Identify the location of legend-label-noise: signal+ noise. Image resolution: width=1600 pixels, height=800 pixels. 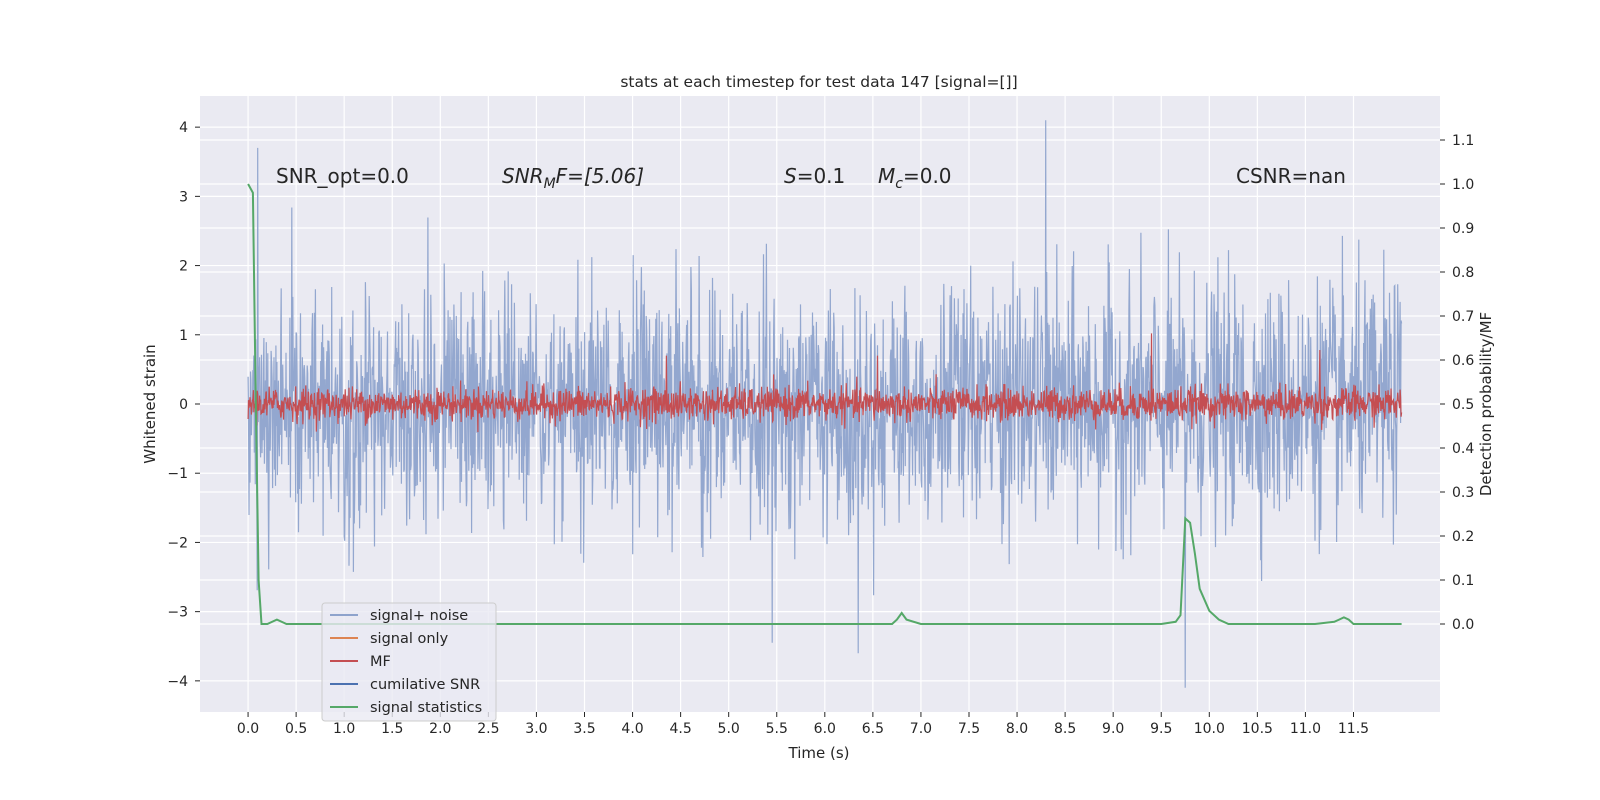
(419, 616).